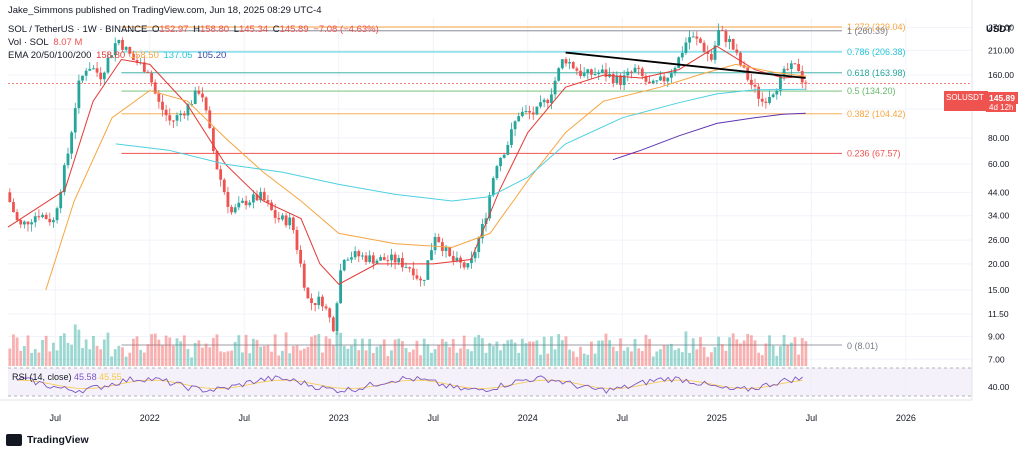  Describe the element at coordinates (999, 29) in the screenshot. I see `currency-label: USDT` at that location.